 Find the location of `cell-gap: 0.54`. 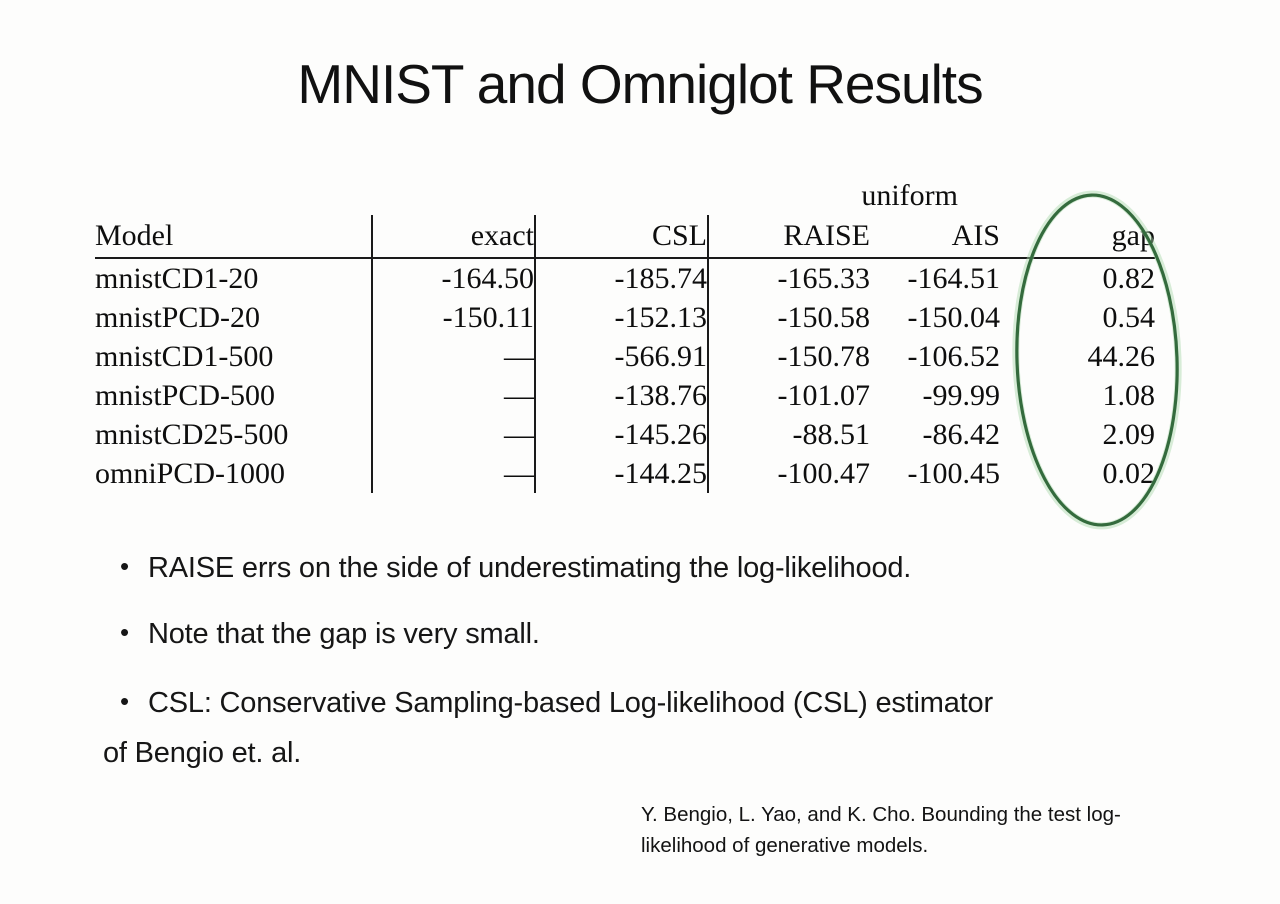

cell-gap: 0.54 is located at coordinates (1129, 317).